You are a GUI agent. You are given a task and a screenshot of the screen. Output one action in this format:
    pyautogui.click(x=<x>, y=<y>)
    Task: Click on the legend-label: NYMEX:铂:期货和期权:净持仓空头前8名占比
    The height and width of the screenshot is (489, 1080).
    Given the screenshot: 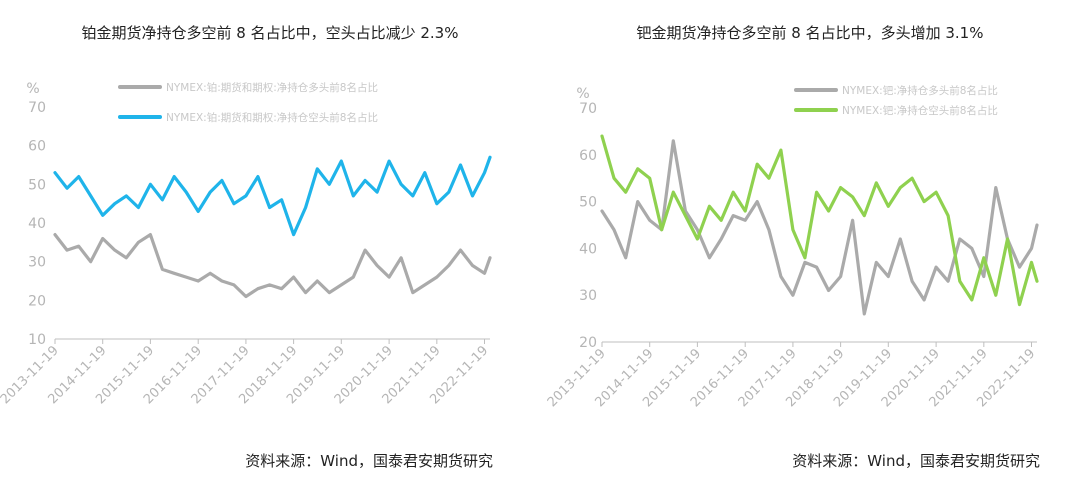 What is the action you would take?
    pyautogui.click(x=272, y=117)
    